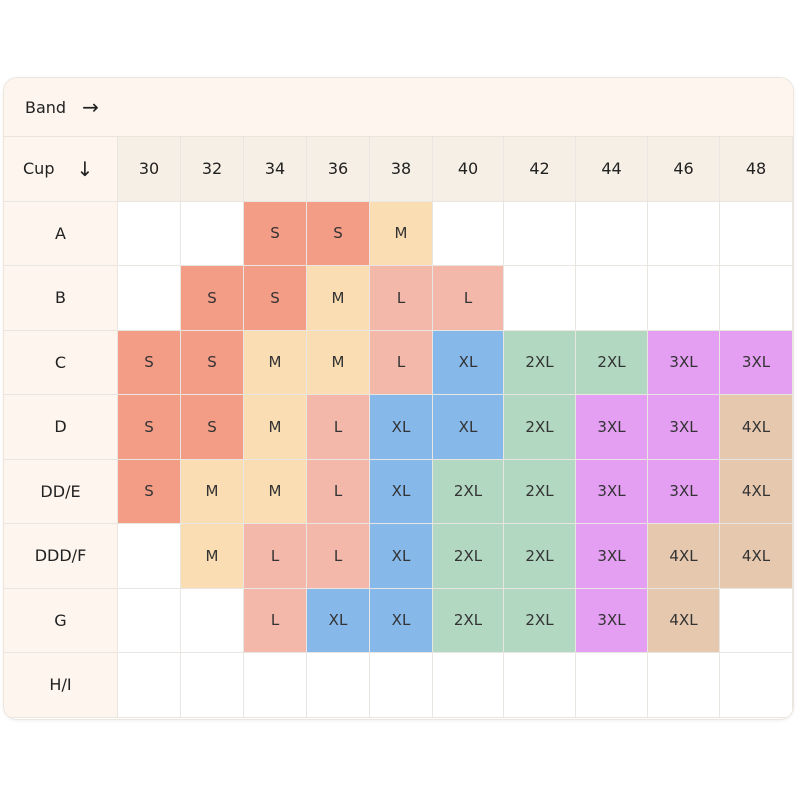 The width and height of the screenshot is (800, 800). Describe the element at coordinates (61, 169) in the screenshot. I see `cup-header: Cup ↓` at that location.